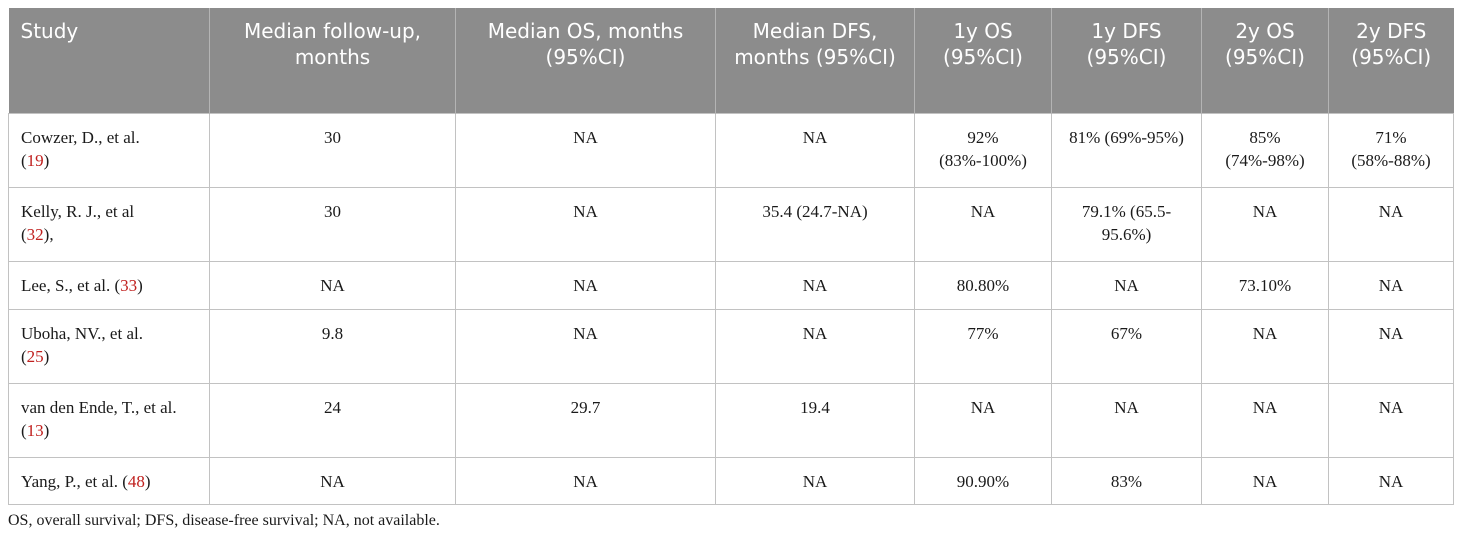 This screenshot has width=1460, height=538. I want to click on 1y-dfs-cell: 67%, so click(1126, 346).